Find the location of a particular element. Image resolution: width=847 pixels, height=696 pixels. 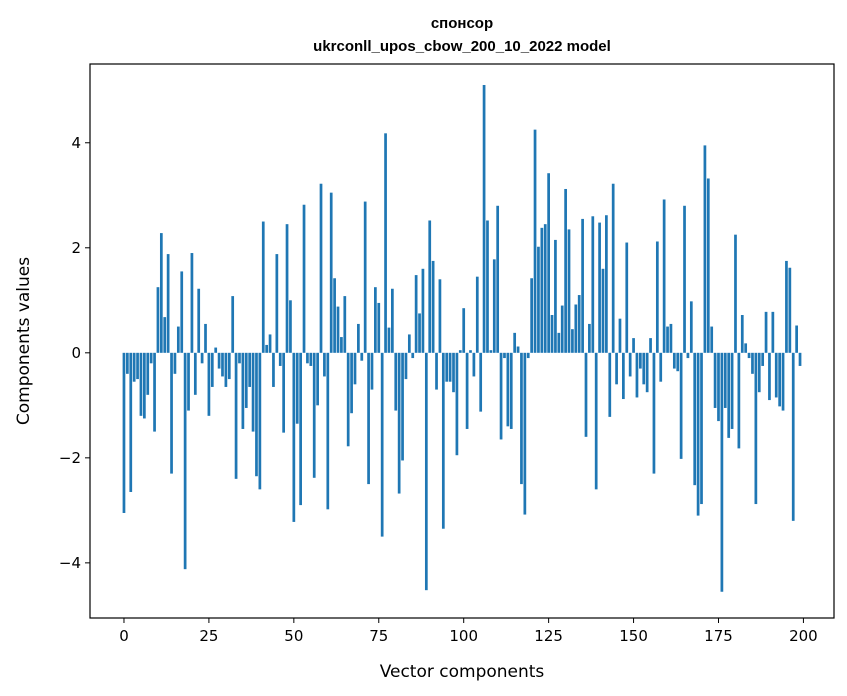

x-axis-ticks: 0 25 50 75 100 125 150 175 200 is located at coordinates (468, 631).